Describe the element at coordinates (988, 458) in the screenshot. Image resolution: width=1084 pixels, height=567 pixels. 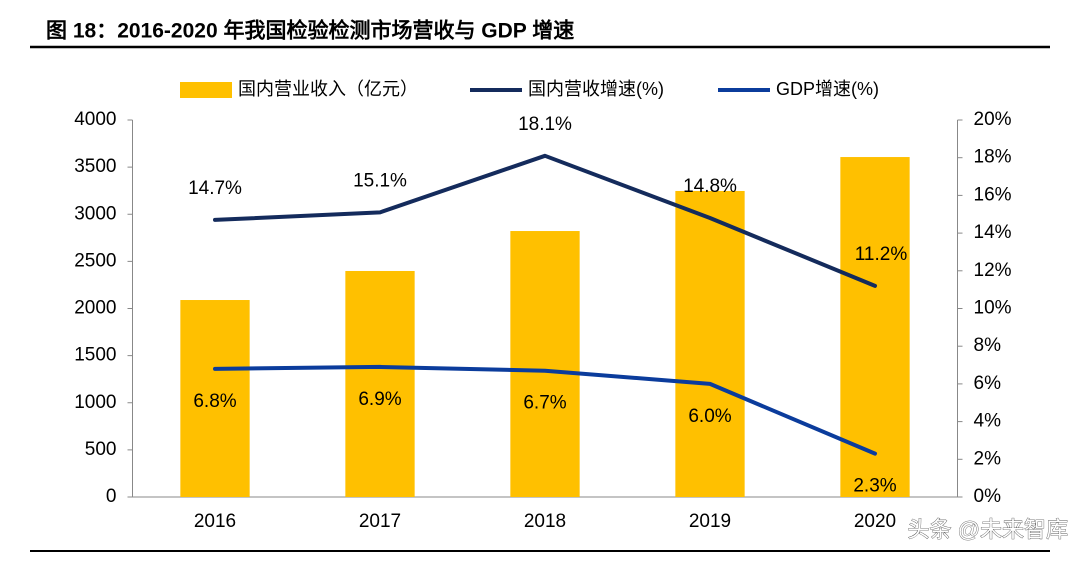
I see `y2-tick-label: 2%` at that location.